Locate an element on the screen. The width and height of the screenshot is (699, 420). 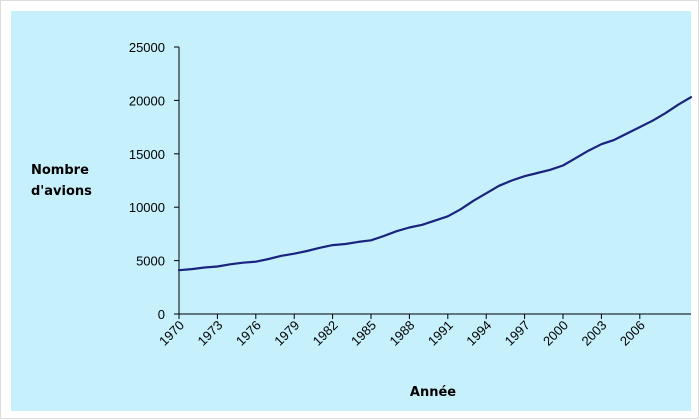
y-axis-title-line-1: Nombre is located at coordinates (60, 170).